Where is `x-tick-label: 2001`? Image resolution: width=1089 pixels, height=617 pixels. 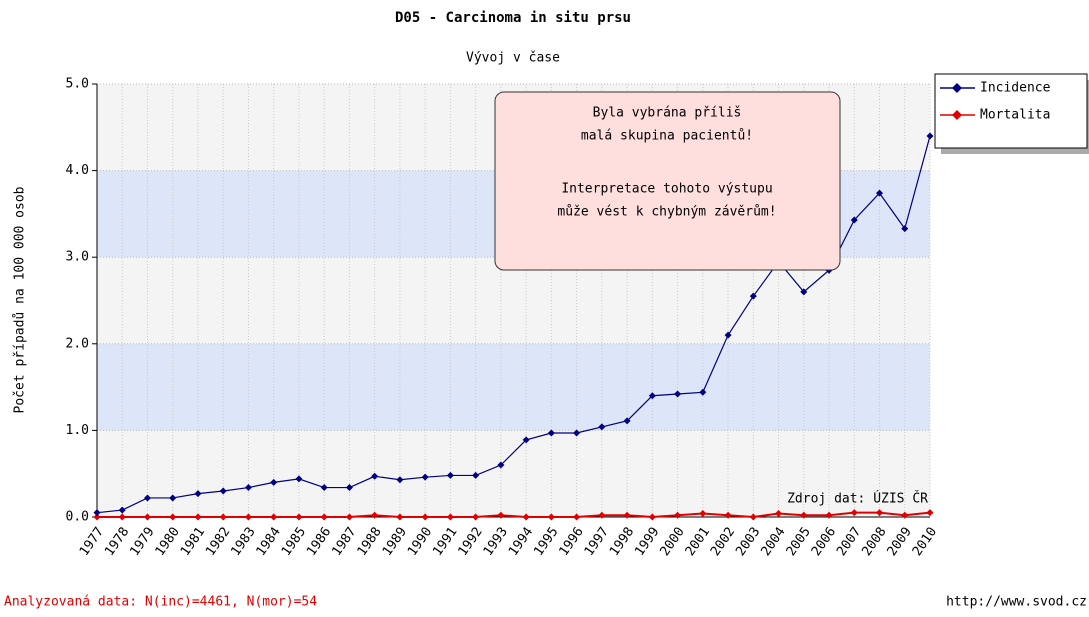
x-tick-label: 2001 is located at coordinates (698, 542).